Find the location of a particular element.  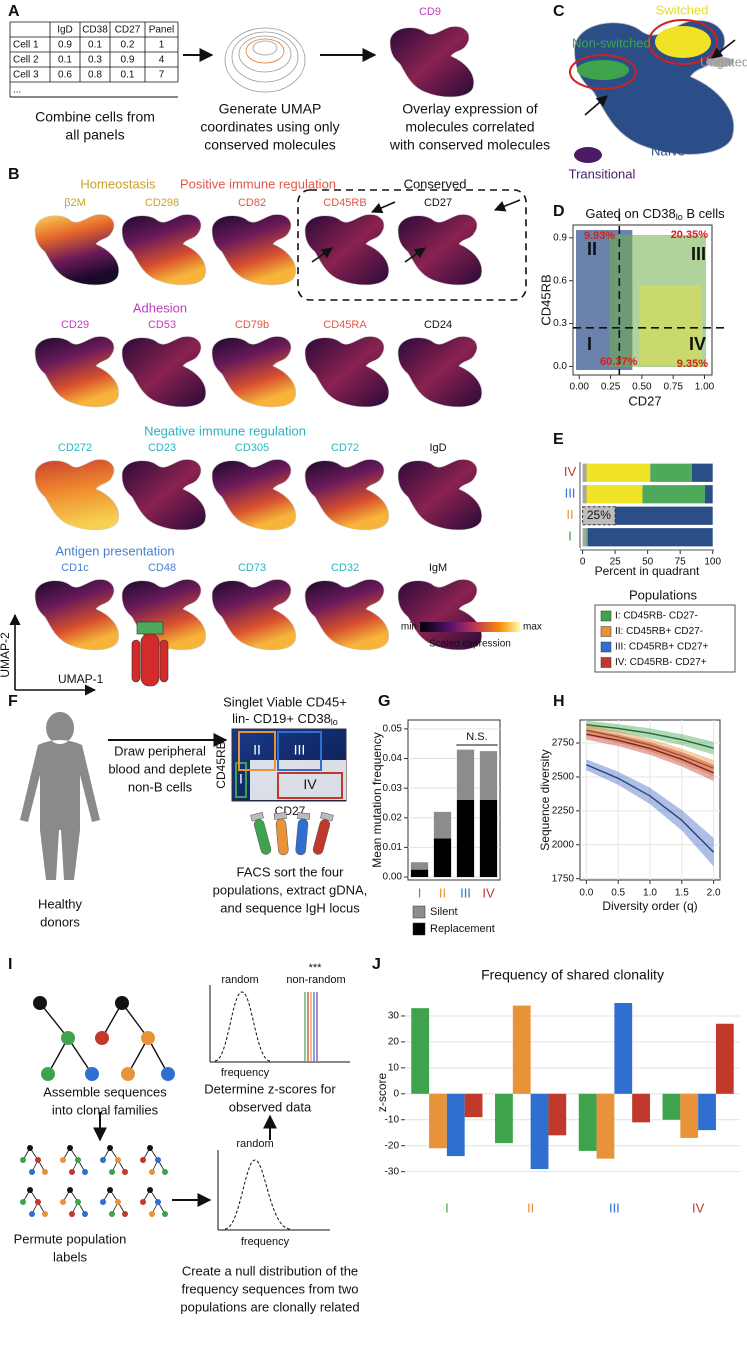

donor-silhouette is located at coordinates (60, 796).